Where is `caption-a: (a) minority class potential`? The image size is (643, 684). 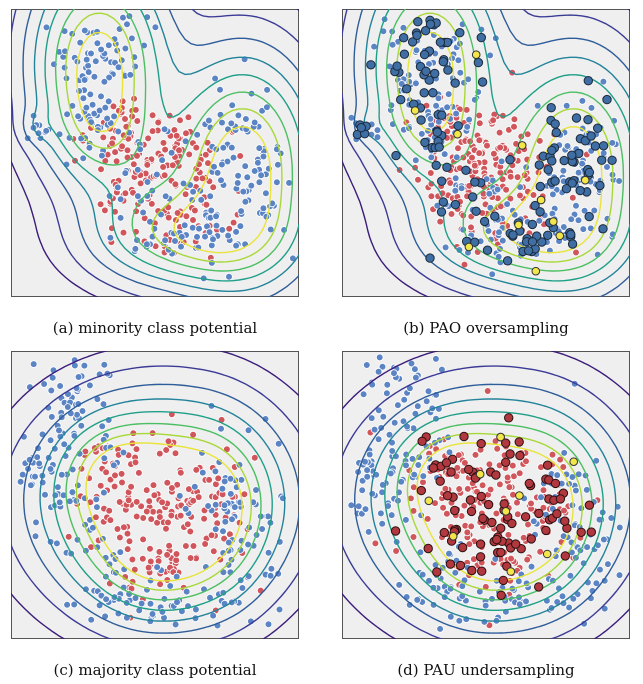
caption-a: (a) minority class potential is located at coordinates (155, 328).